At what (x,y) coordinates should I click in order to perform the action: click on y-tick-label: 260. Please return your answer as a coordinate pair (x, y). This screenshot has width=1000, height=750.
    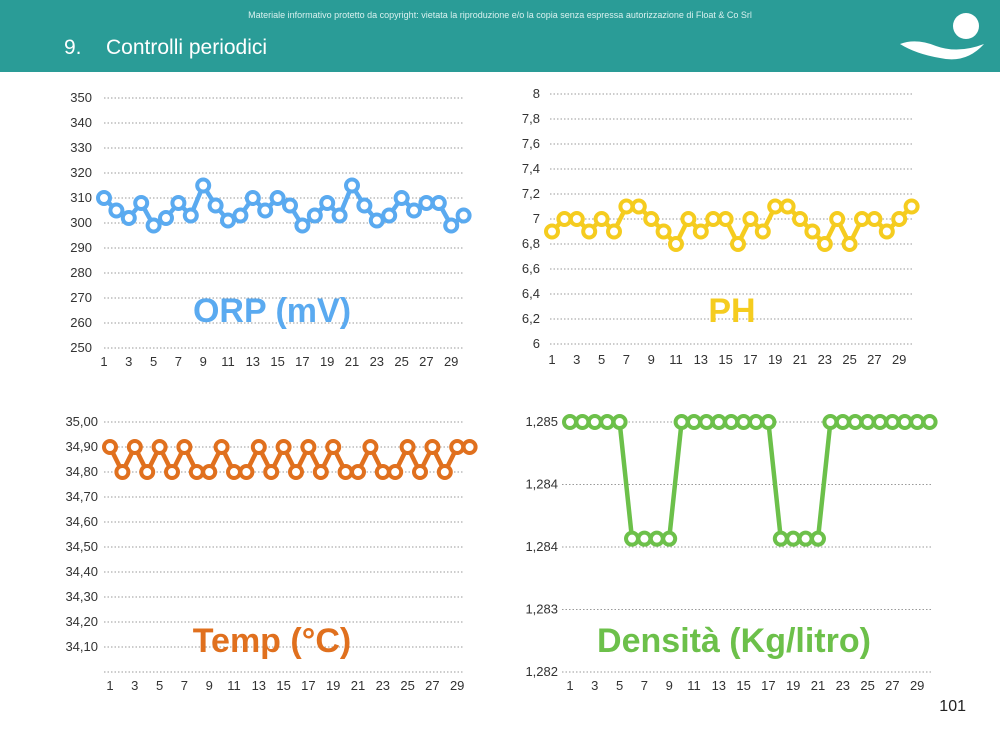
    Looking at the image, I should click on (81, 322).